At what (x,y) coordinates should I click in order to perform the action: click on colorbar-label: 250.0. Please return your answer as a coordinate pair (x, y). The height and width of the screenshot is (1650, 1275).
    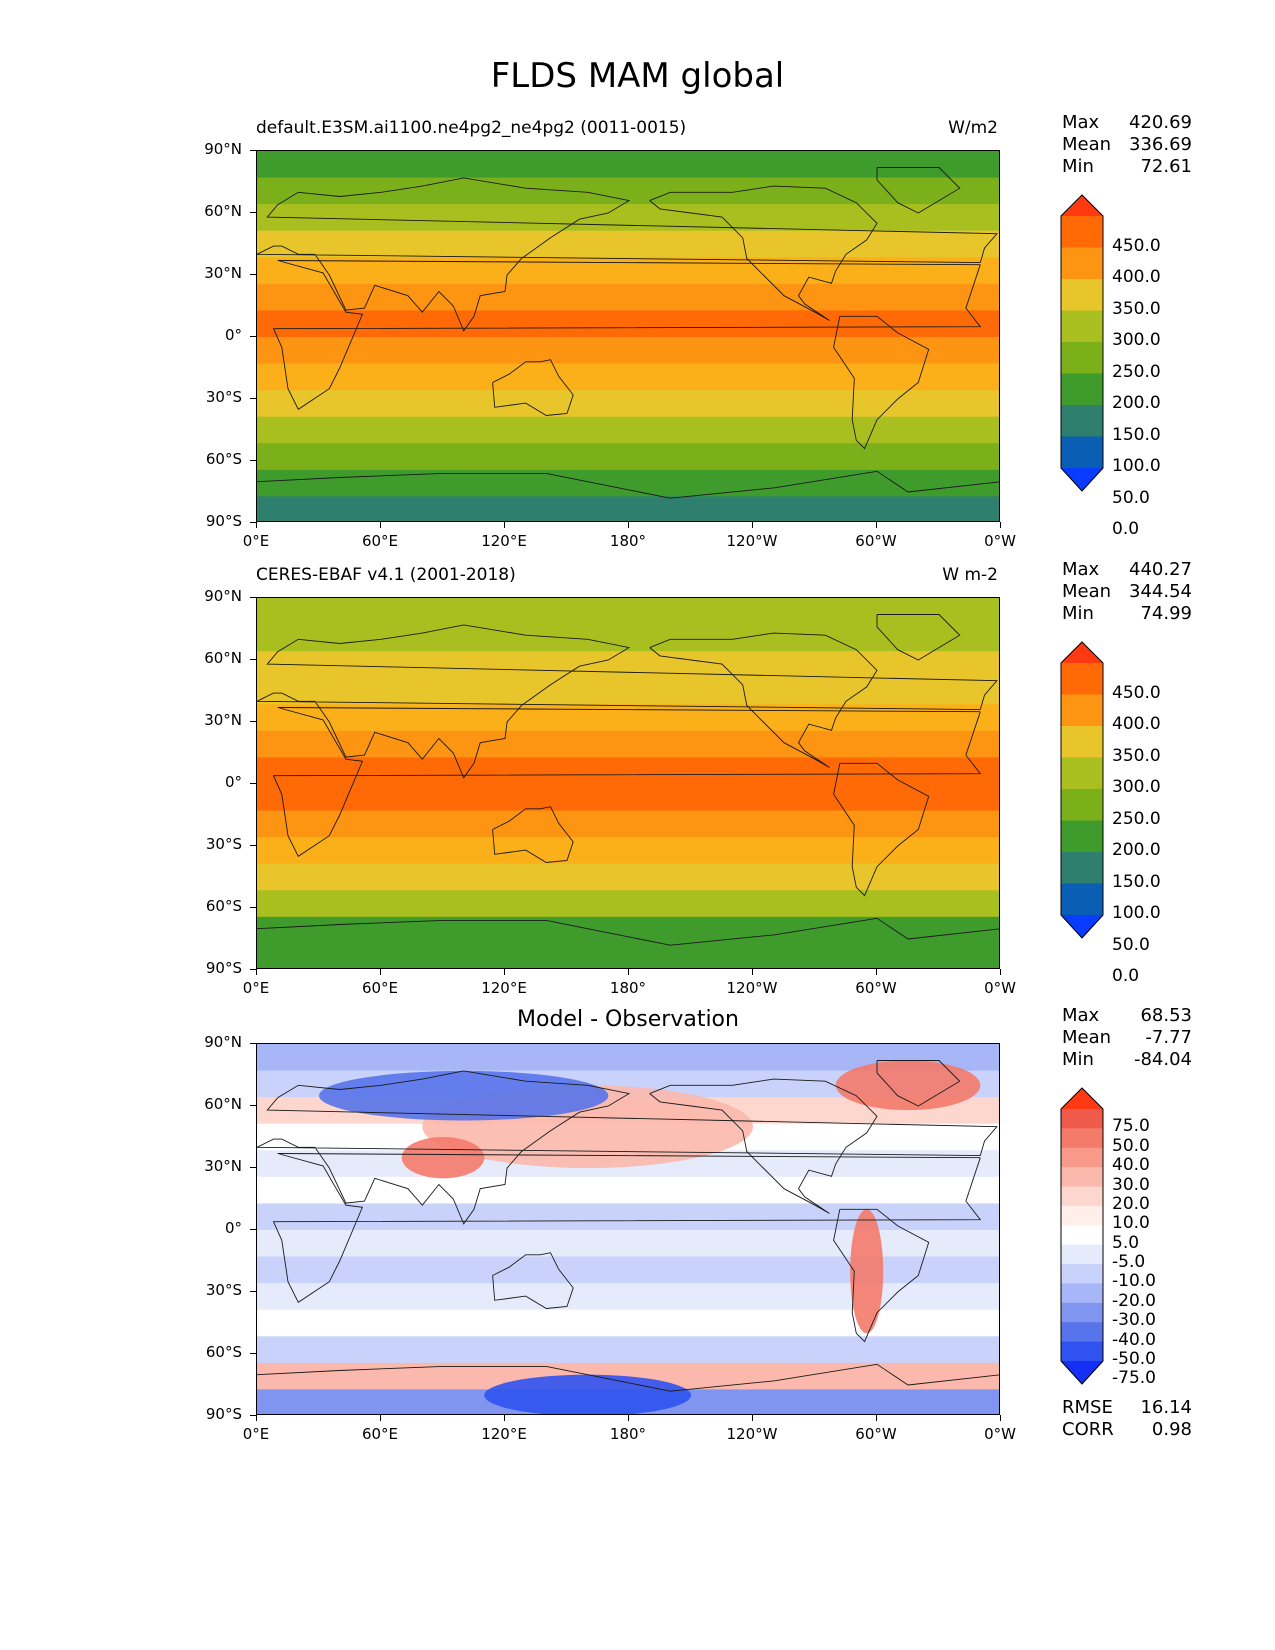
    Looking at the image, I should click on (1136, 371).